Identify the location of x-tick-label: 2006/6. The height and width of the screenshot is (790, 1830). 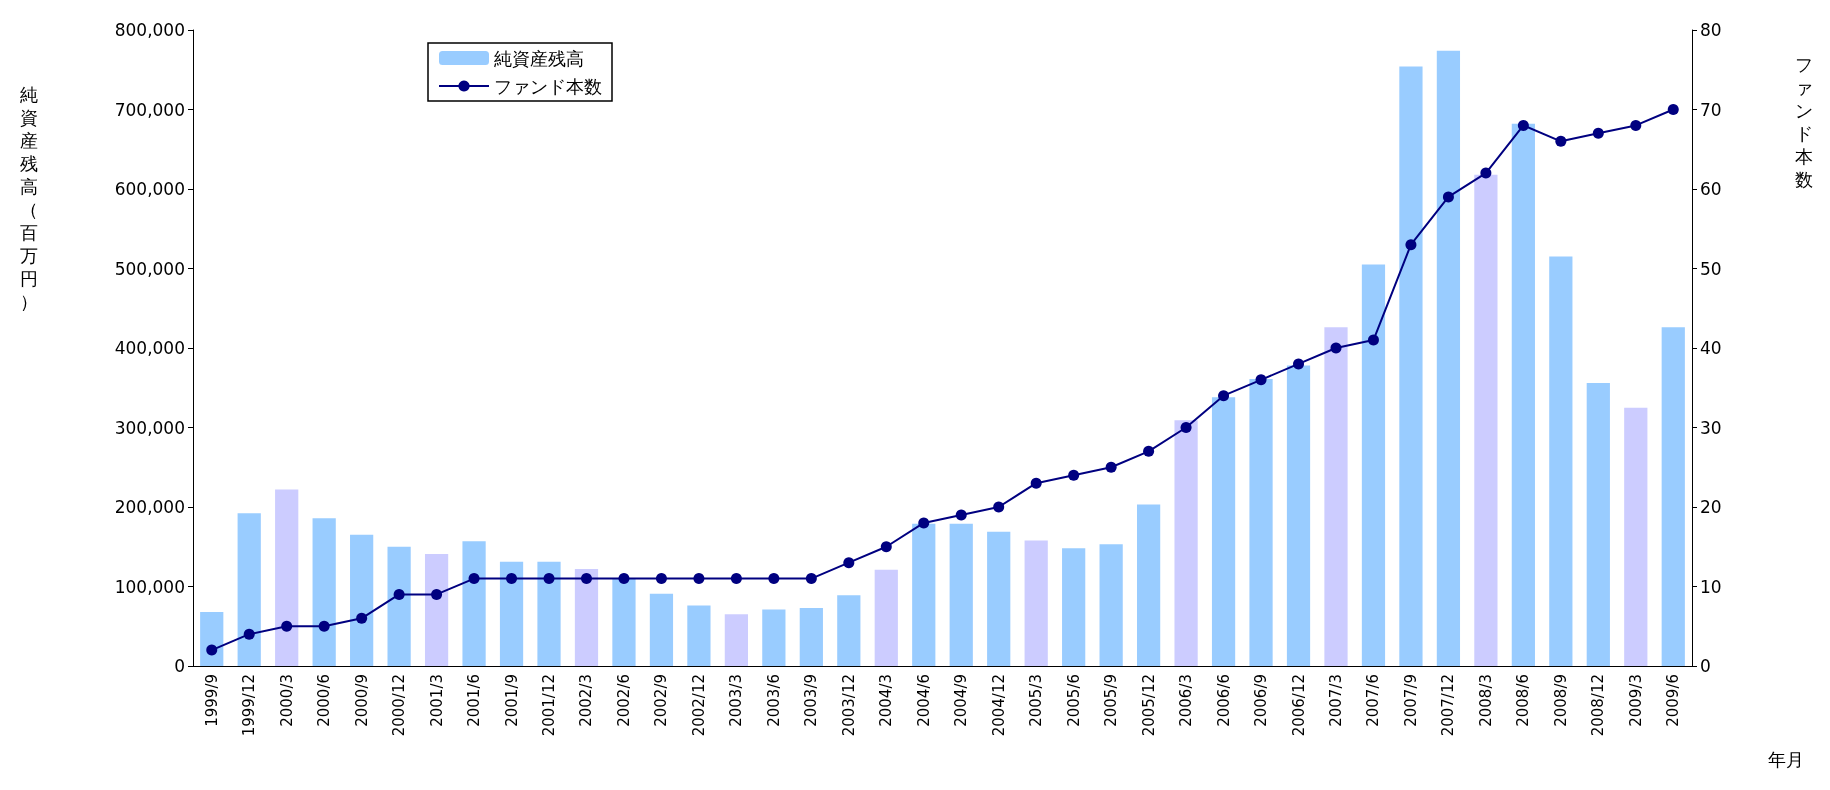
(1223, 700).